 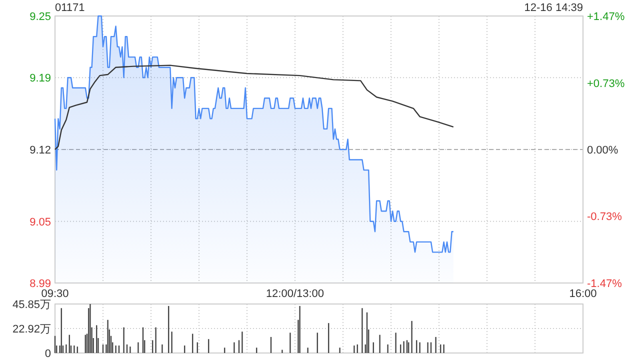 What do you see at coordinates (55, 294) in the screenshot?
I see `x-tick-label: 09:30` at bounding box center [55, 294].